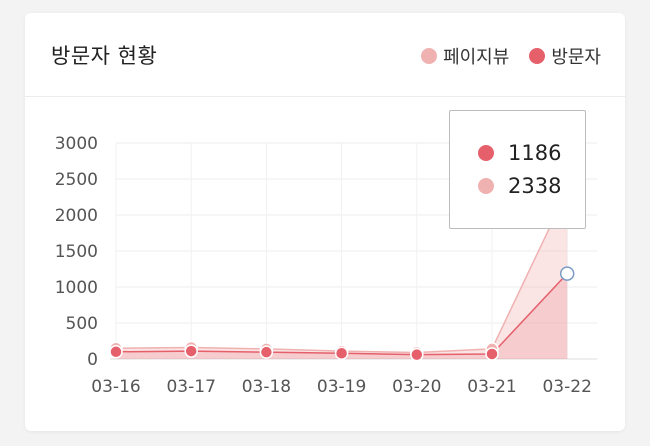 The image size is (650, 446). Describe the element at coordinates (76, 216) in the screenshot. I see `y-tick-label: 2000` at that location.